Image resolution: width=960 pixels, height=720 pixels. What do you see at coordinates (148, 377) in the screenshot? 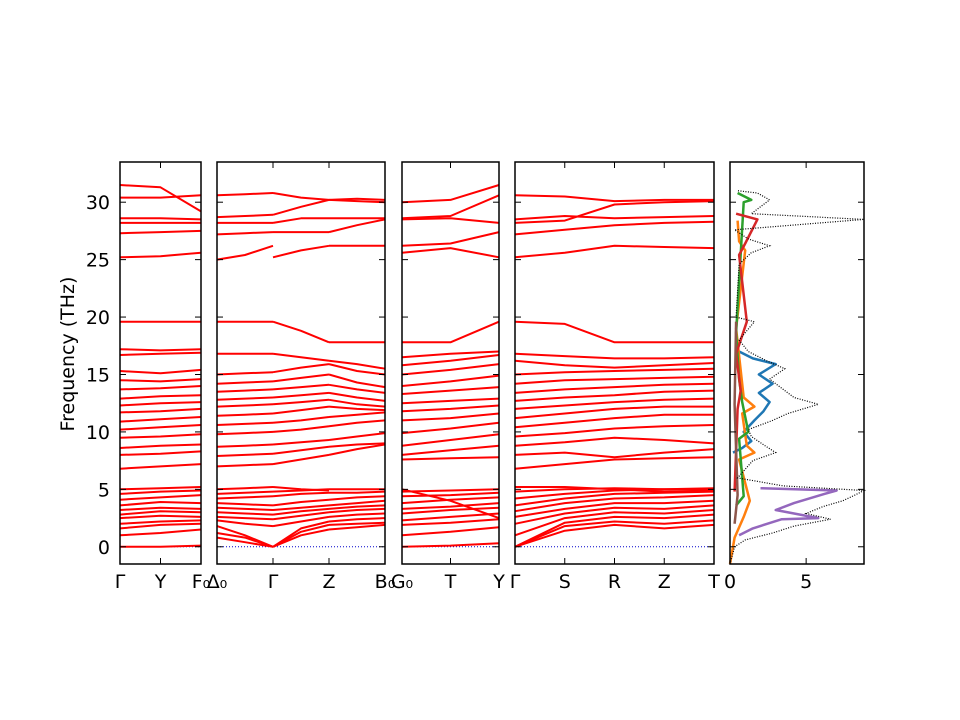
I see `band-panel-1: Γ Y F₀ 0 5 10 15 20 25 30` at bounding box center [148, 377].